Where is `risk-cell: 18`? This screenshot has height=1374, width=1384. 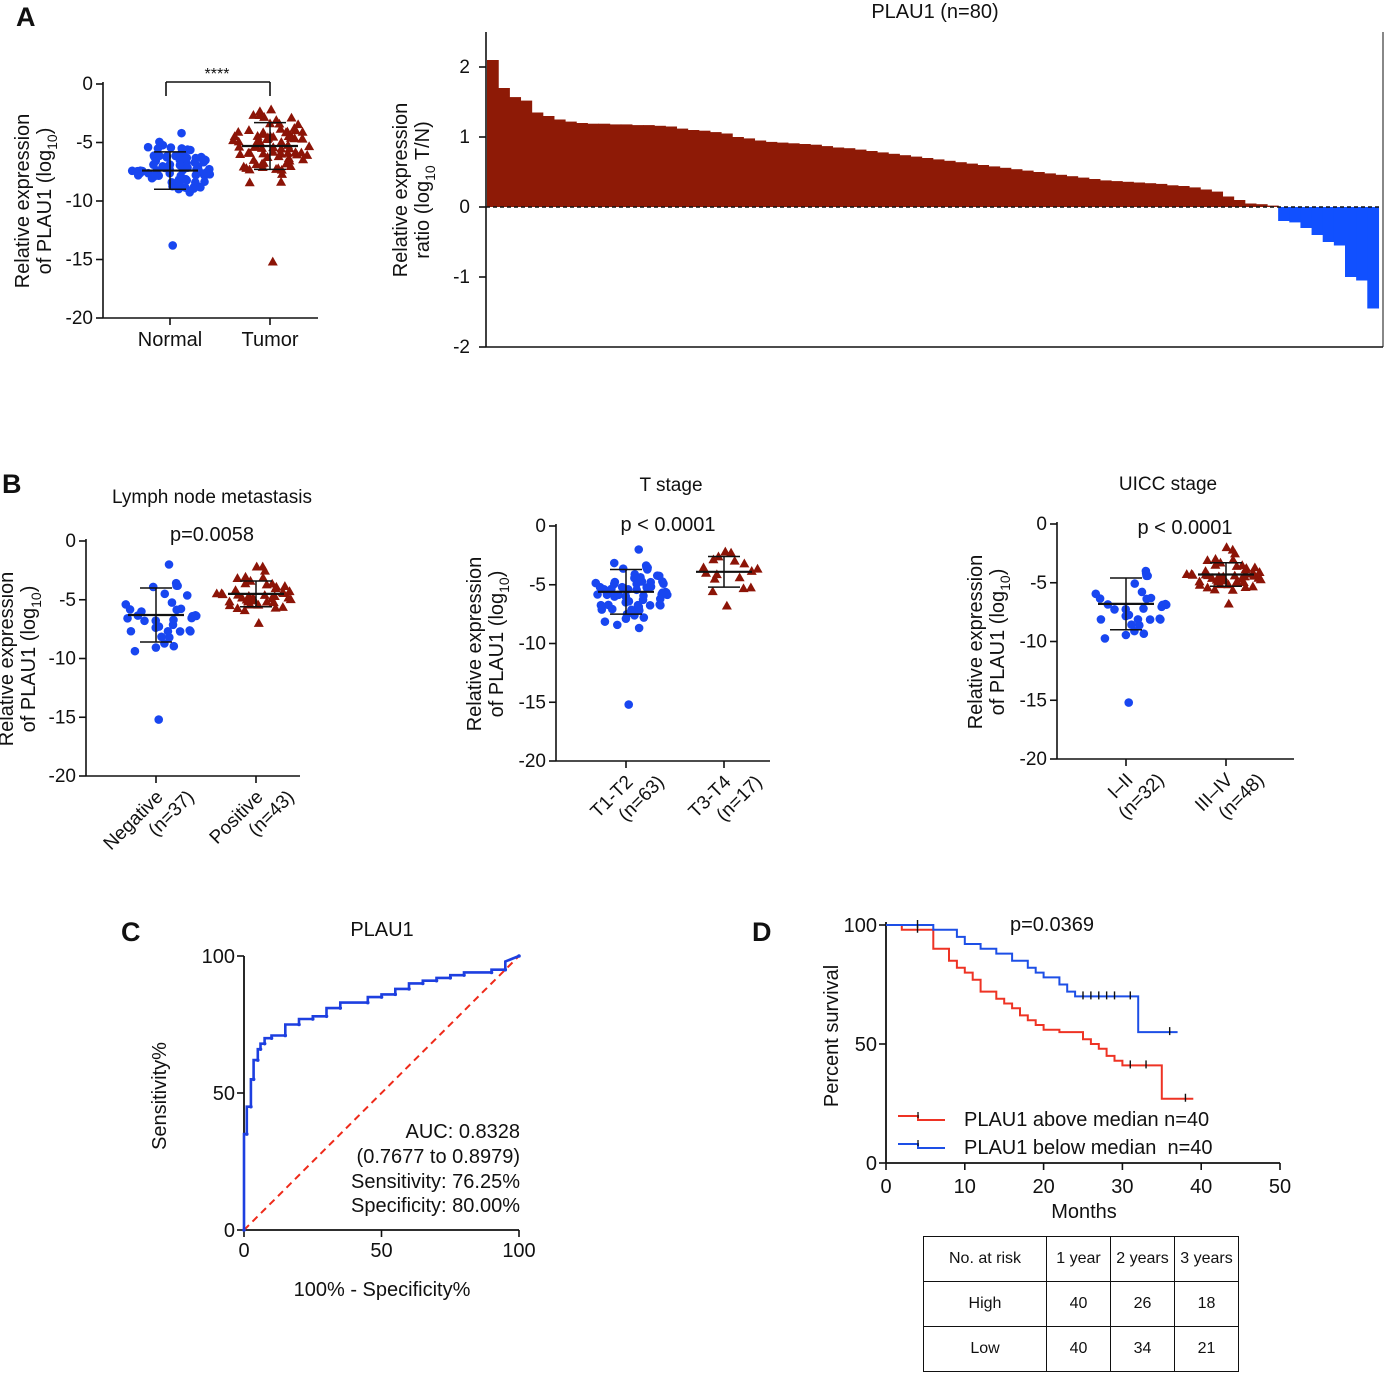 risk-cell: 18 is located at coordinates (1206, 1304).